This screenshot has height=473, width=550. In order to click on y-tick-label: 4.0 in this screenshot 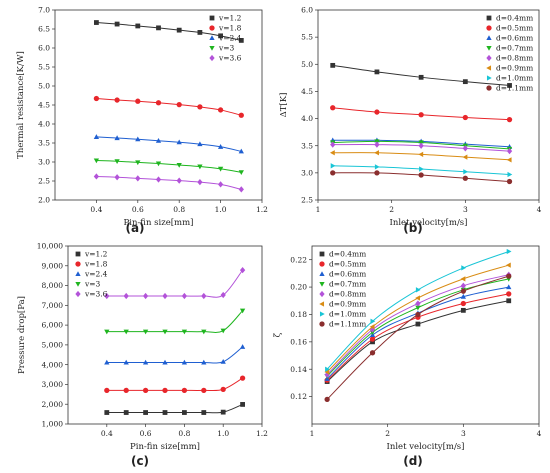, I will do `click(44, 124)`.